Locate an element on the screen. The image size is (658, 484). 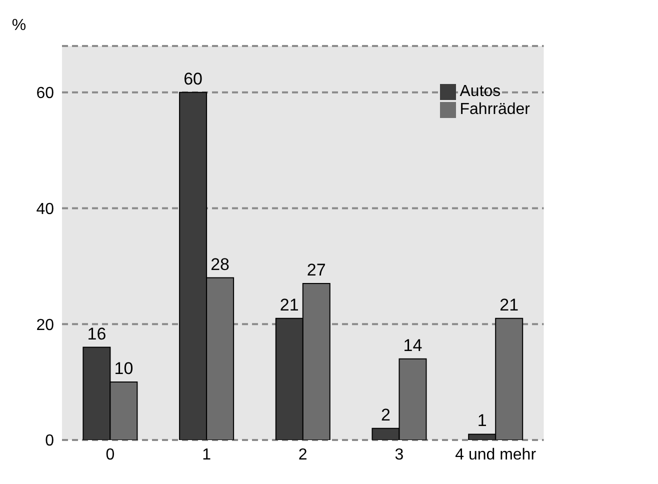
y-tick-label: 0 is located at coordinates (49, 441).